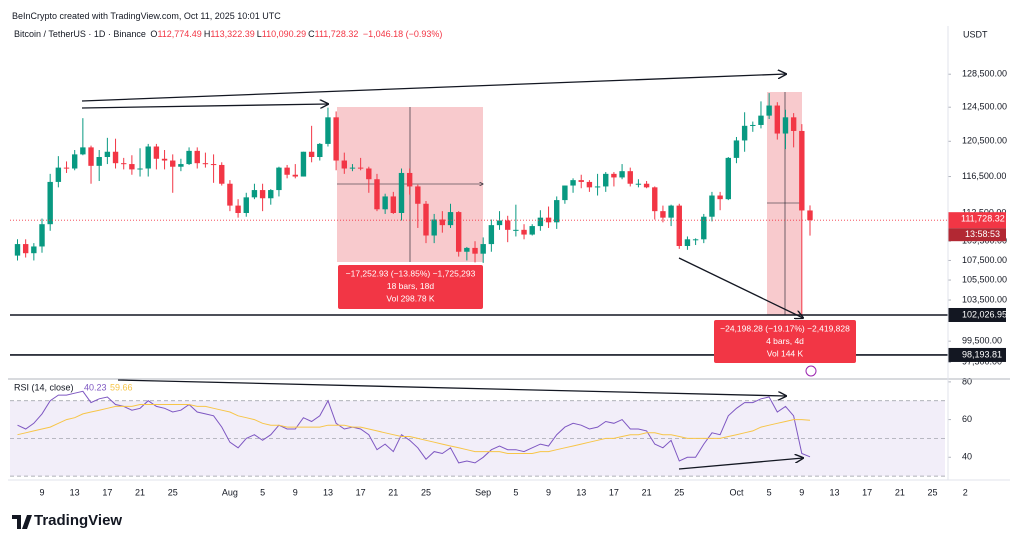  I want to click on measure-text: −24,198.28 (−19.17%) −2,419,828, so click(785, 328).